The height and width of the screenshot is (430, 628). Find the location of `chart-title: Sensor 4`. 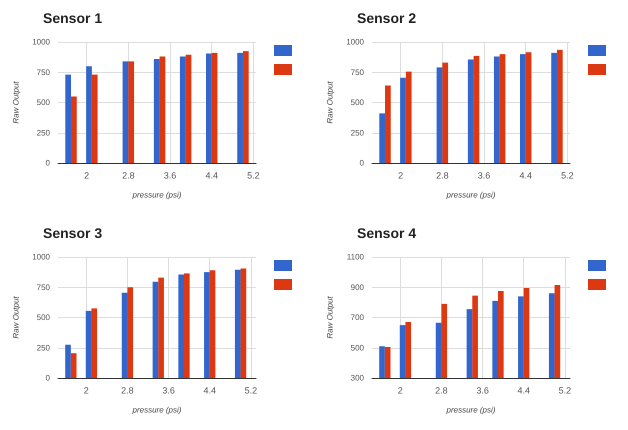

chart-title: Sensor 4 is located at coordinates (386, 233).